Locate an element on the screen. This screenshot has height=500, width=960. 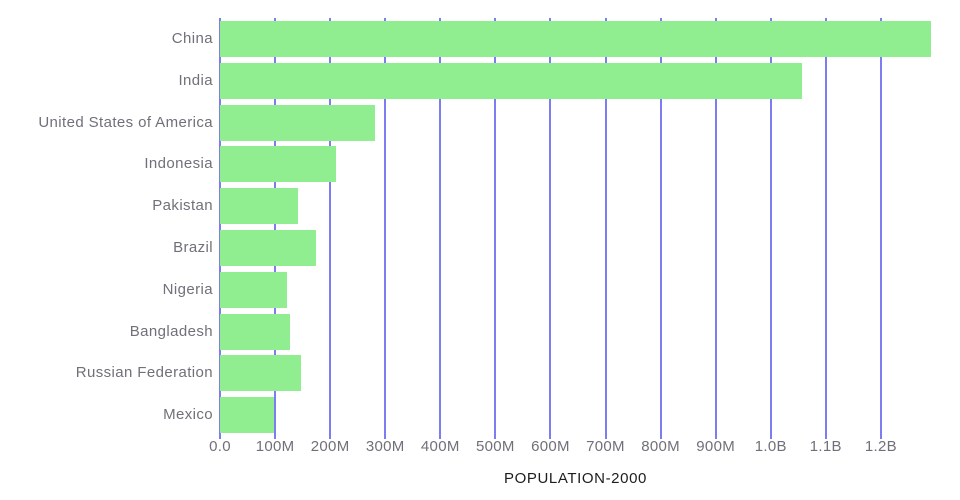
x-tick-label: 900M is located at coordinates (716, 446).